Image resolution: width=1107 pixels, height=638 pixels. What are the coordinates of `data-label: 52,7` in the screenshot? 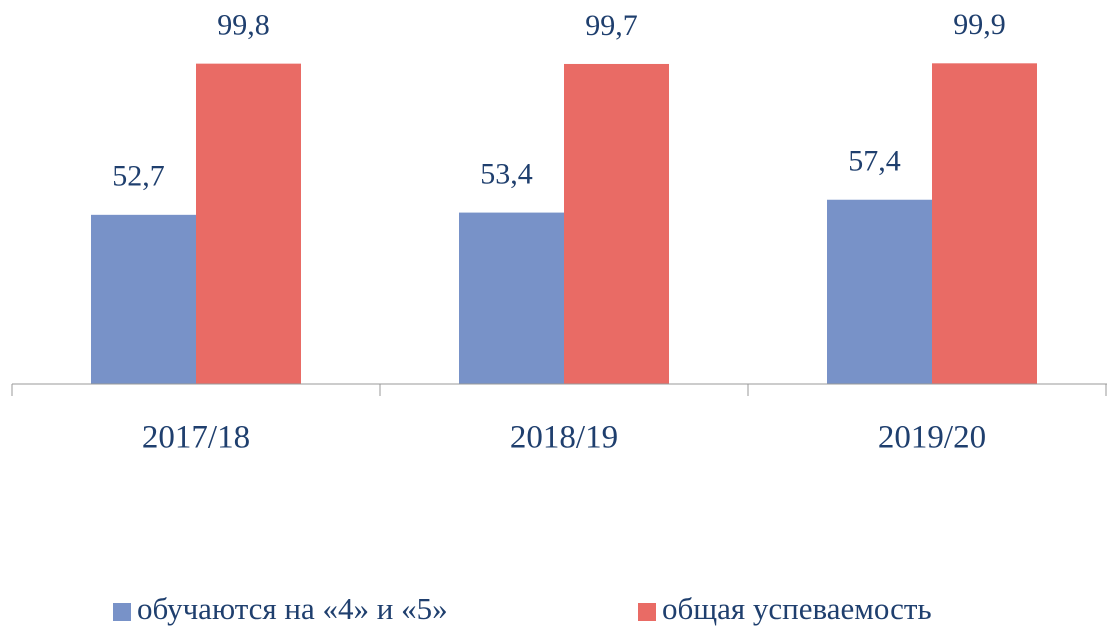 It's located at (138, 176).